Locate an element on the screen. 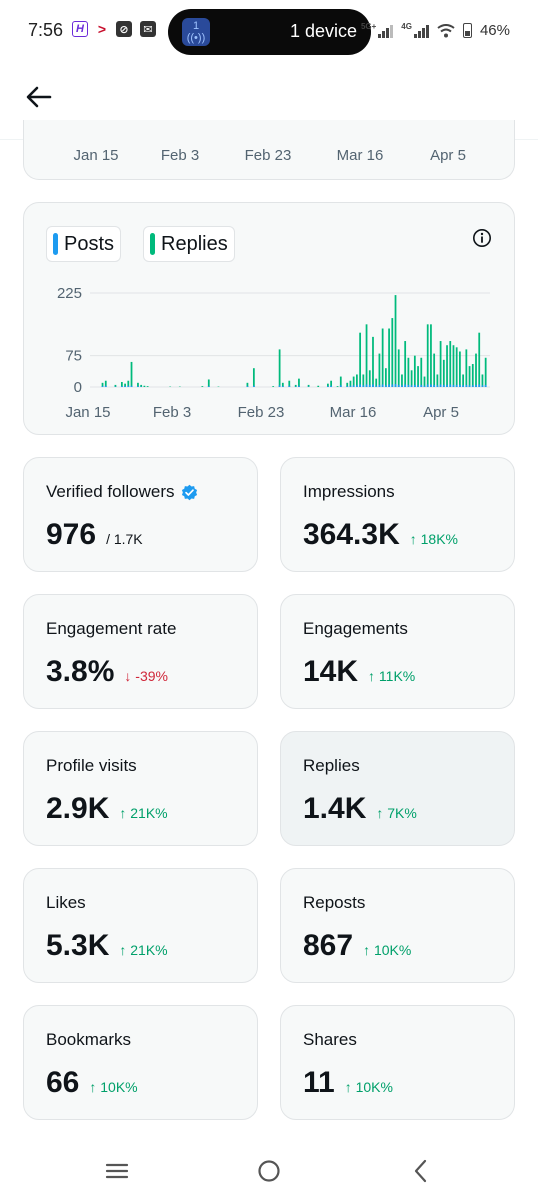 Image resolution: width=538 pixels, height=1200 pixels. stat-delta: ↑ 7K% is located at coordinates (396, 813).